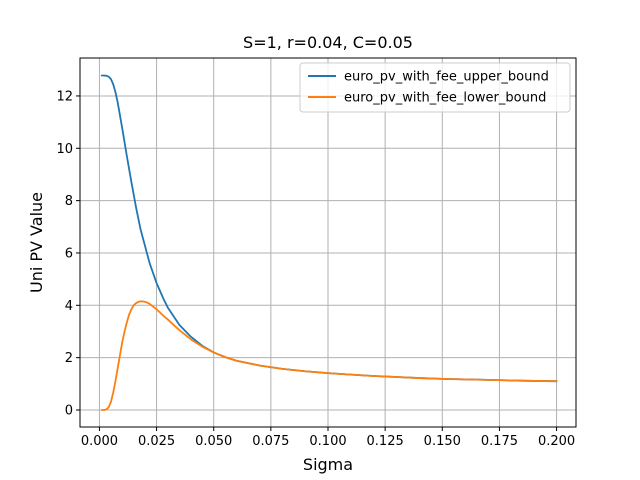 The image size is (640, 480). I want to click on y-tick-label: 8, so click(69, 201).